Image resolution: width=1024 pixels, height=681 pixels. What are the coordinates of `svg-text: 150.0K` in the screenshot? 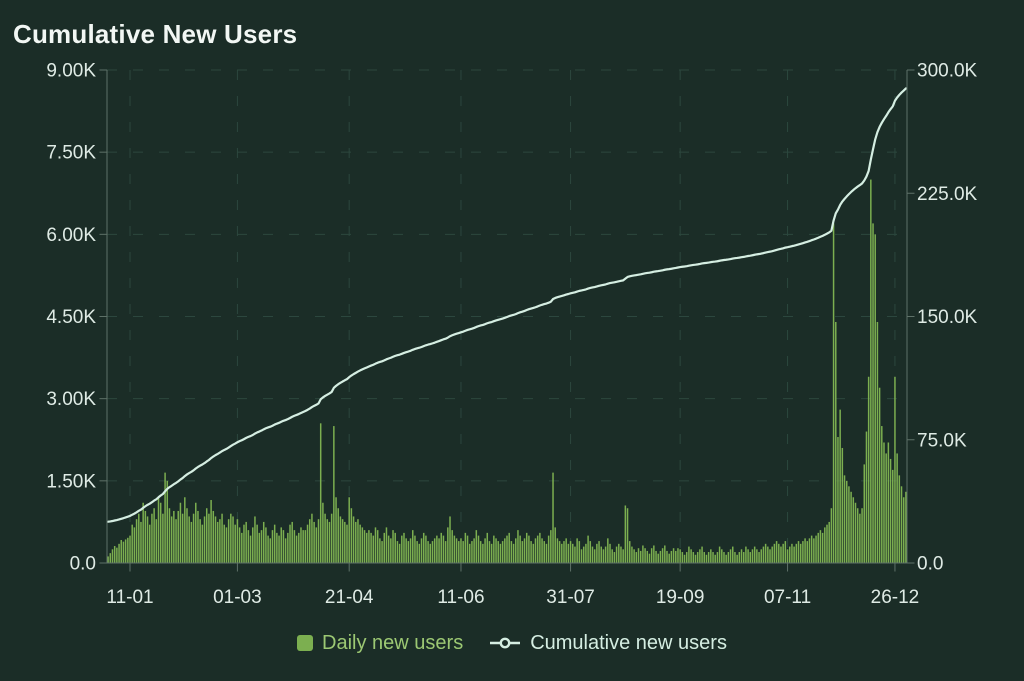 It's located at (947, 317).